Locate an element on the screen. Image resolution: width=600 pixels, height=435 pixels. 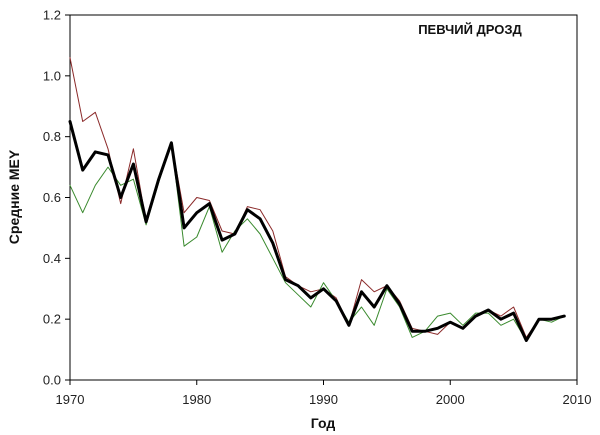
y-tick-label: 1.0 is located at coordinates (52, 75).